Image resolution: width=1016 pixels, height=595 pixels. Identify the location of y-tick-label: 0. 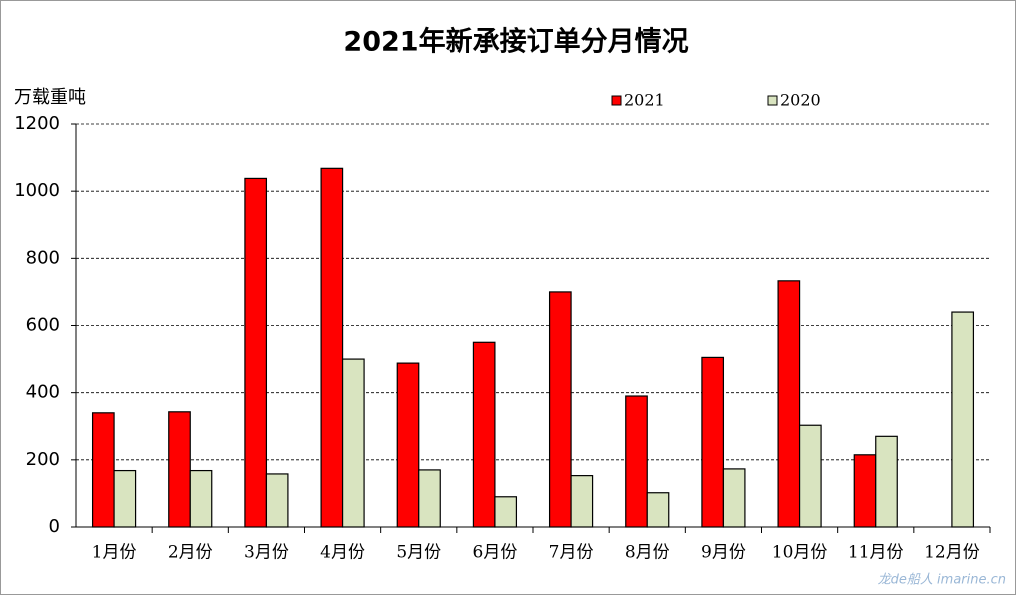
(54, 526).